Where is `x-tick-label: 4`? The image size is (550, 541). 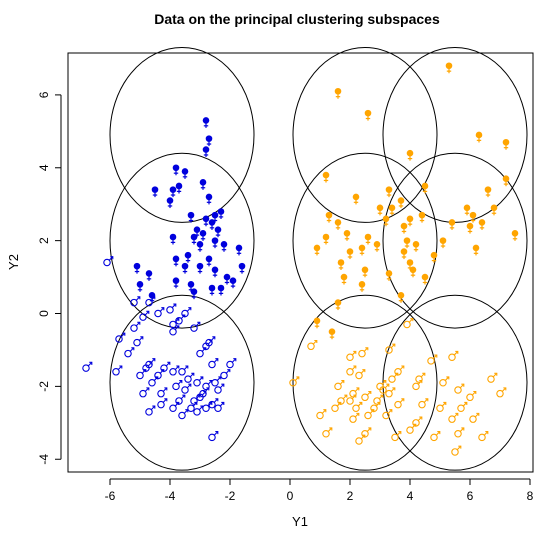
x-tick-label: 4 is located at coordinates (410, 496).